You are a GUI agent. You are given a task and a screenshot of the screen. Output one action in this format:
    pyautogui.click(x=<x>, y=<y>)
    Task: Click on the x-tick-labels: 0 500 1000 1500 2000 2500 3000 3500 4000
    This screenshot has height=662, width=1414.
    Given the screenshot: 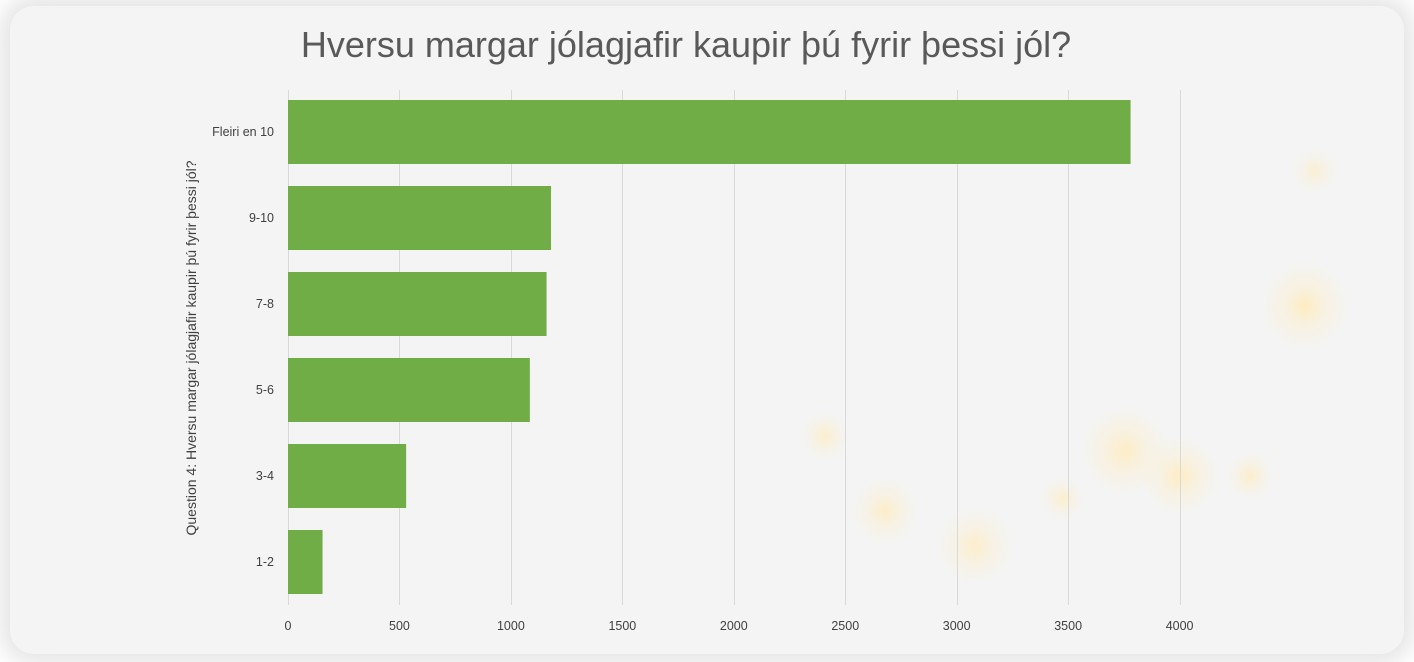 What is the action you would take?
    pyautogui.click(x=739, y=626)
    